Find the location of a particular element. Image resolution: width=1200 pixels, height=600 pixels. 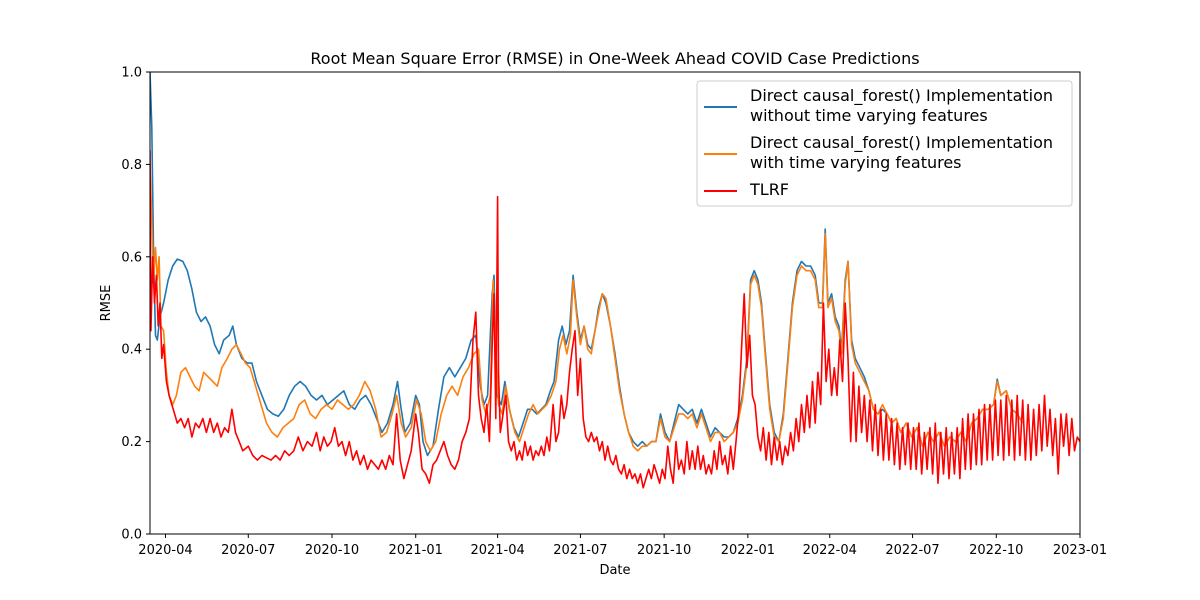

legend-label-0: without time varying features is located at coordinates (869, 115).